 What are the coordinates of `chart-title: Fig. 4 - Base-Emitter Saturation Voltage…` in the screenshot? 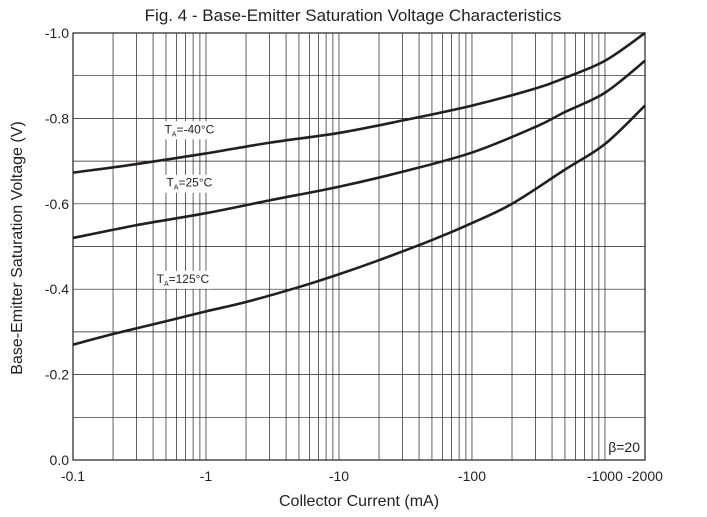 It's located at (353, 15).